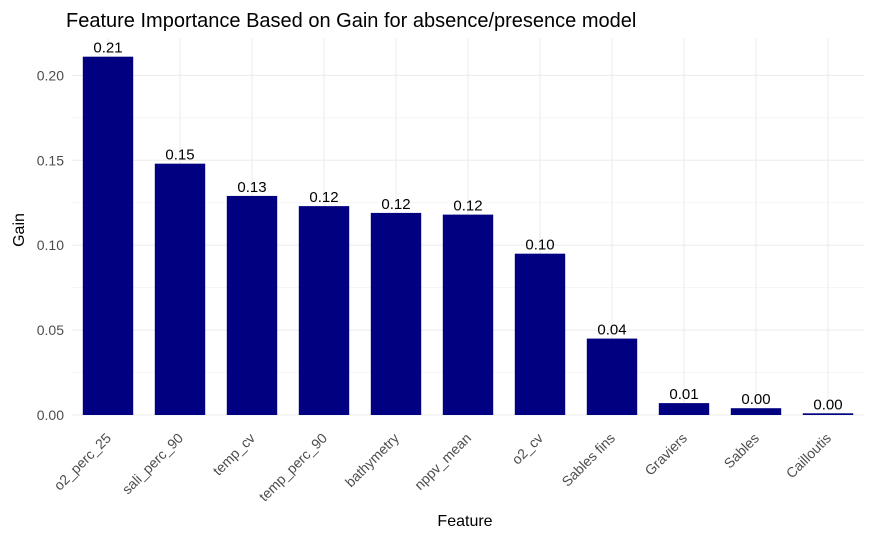  I want to click on data-label: 0.13, so click(251, 187).